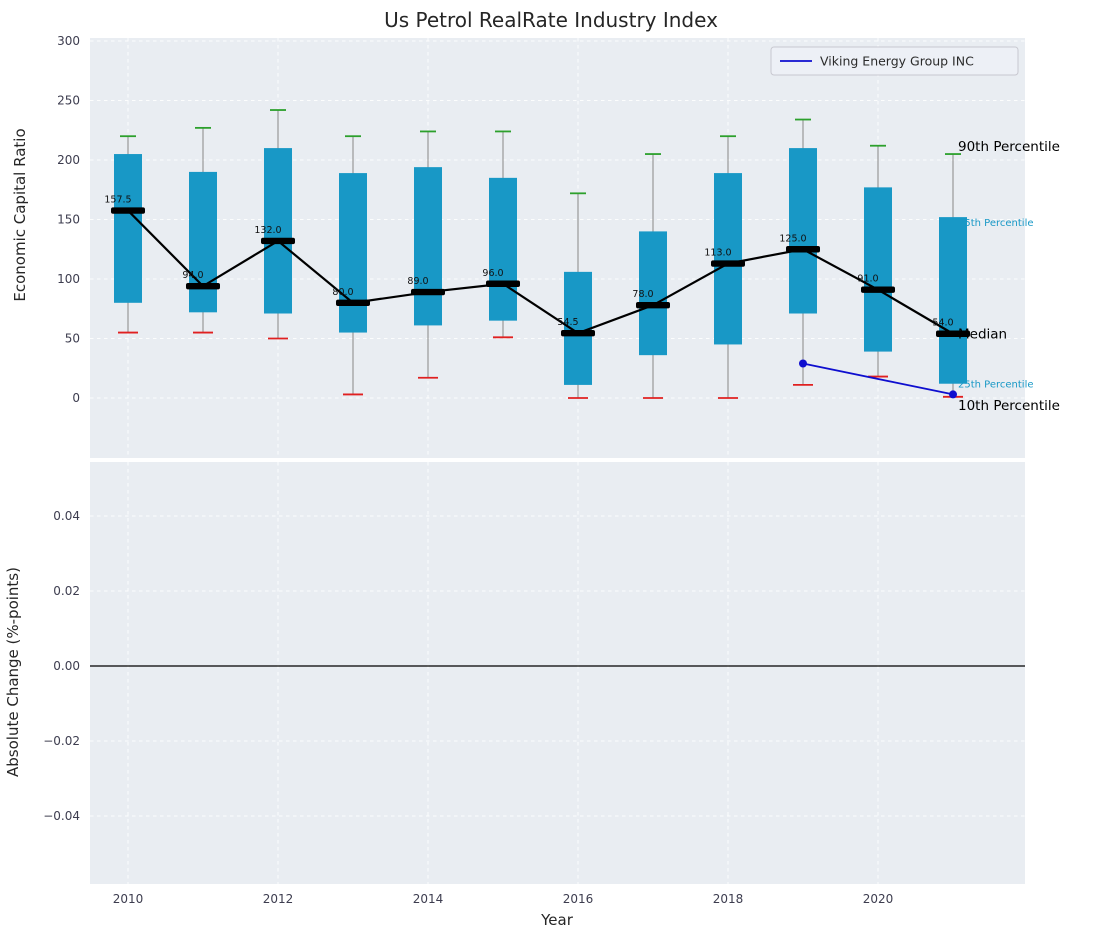  Describe the element at coordinates (878, 269) in the screenshot. I see `box-2020` at that location.